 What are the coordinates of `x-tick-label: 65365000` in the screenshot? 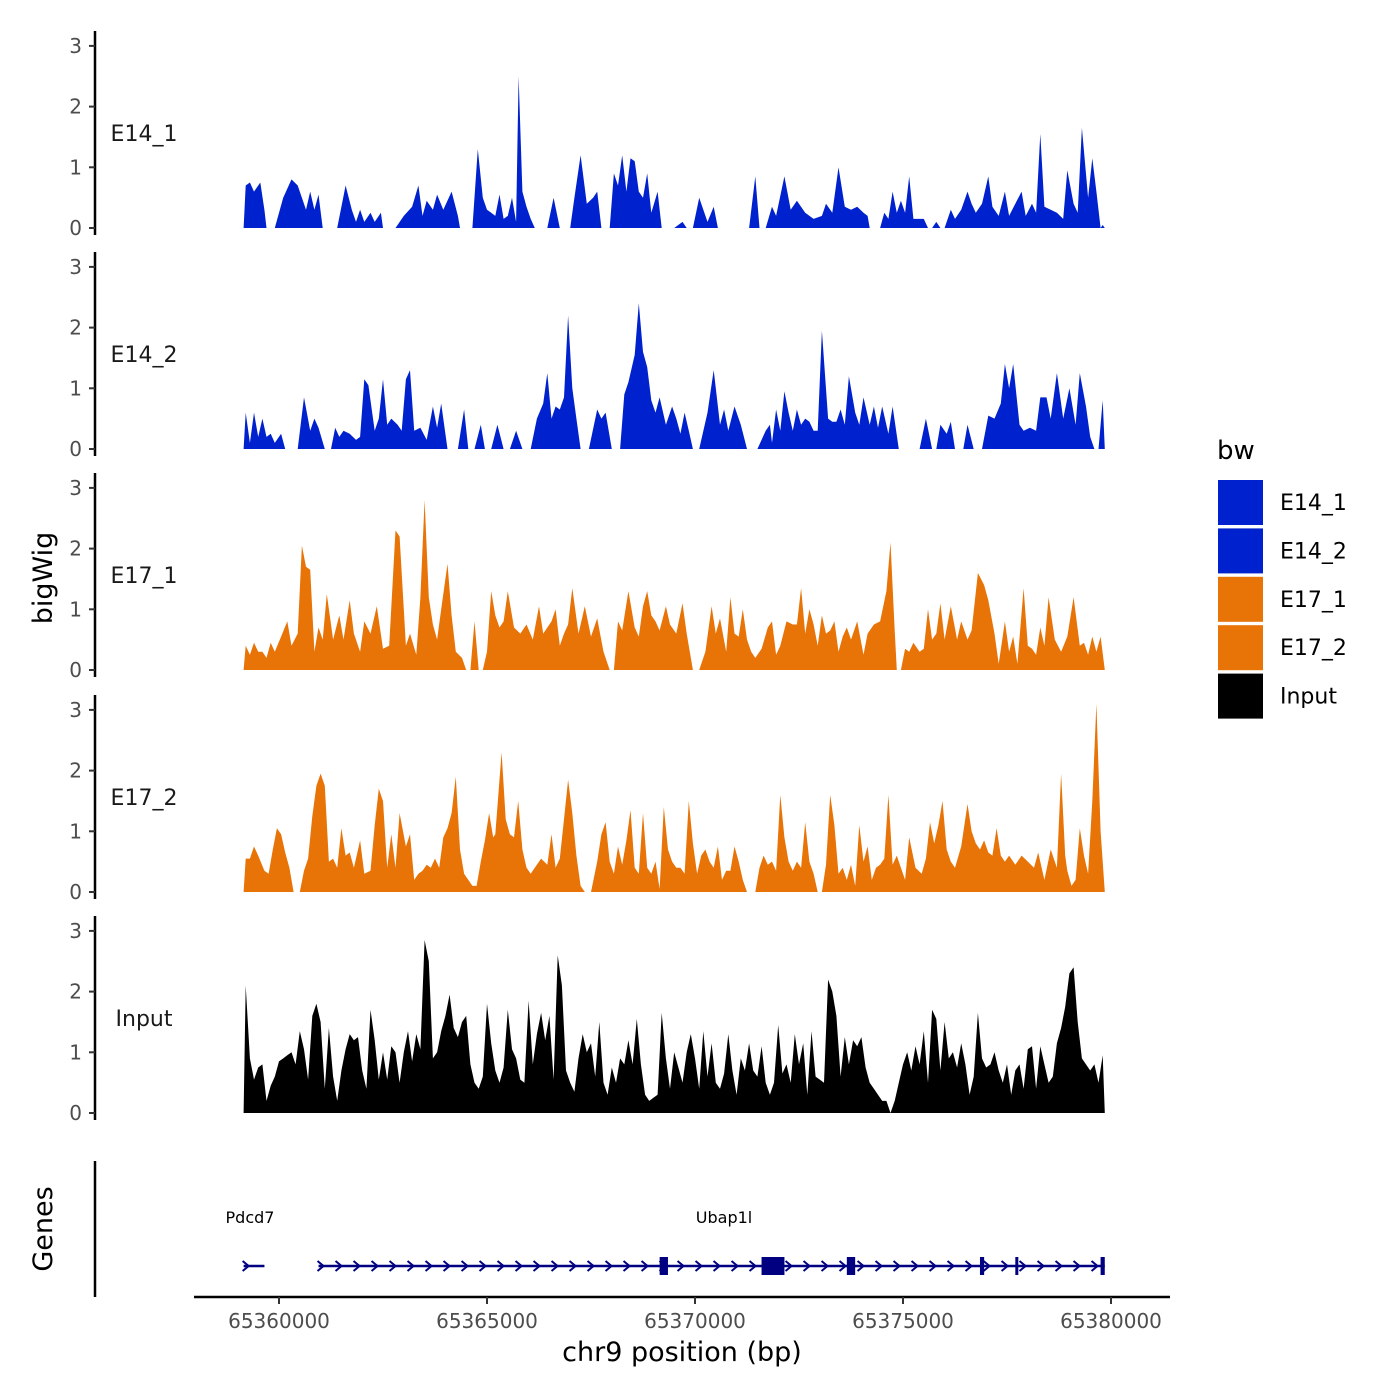 It's located at (487, 1321).